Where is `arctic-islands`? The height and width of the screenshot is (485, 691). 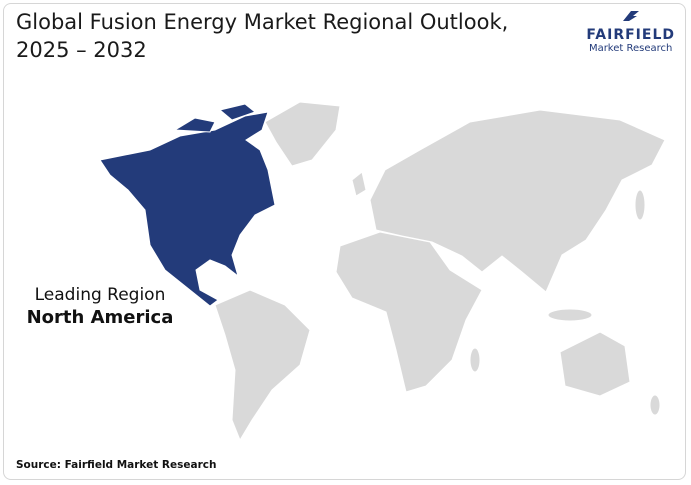
arctic-islands is located at coordinates (215, 118).